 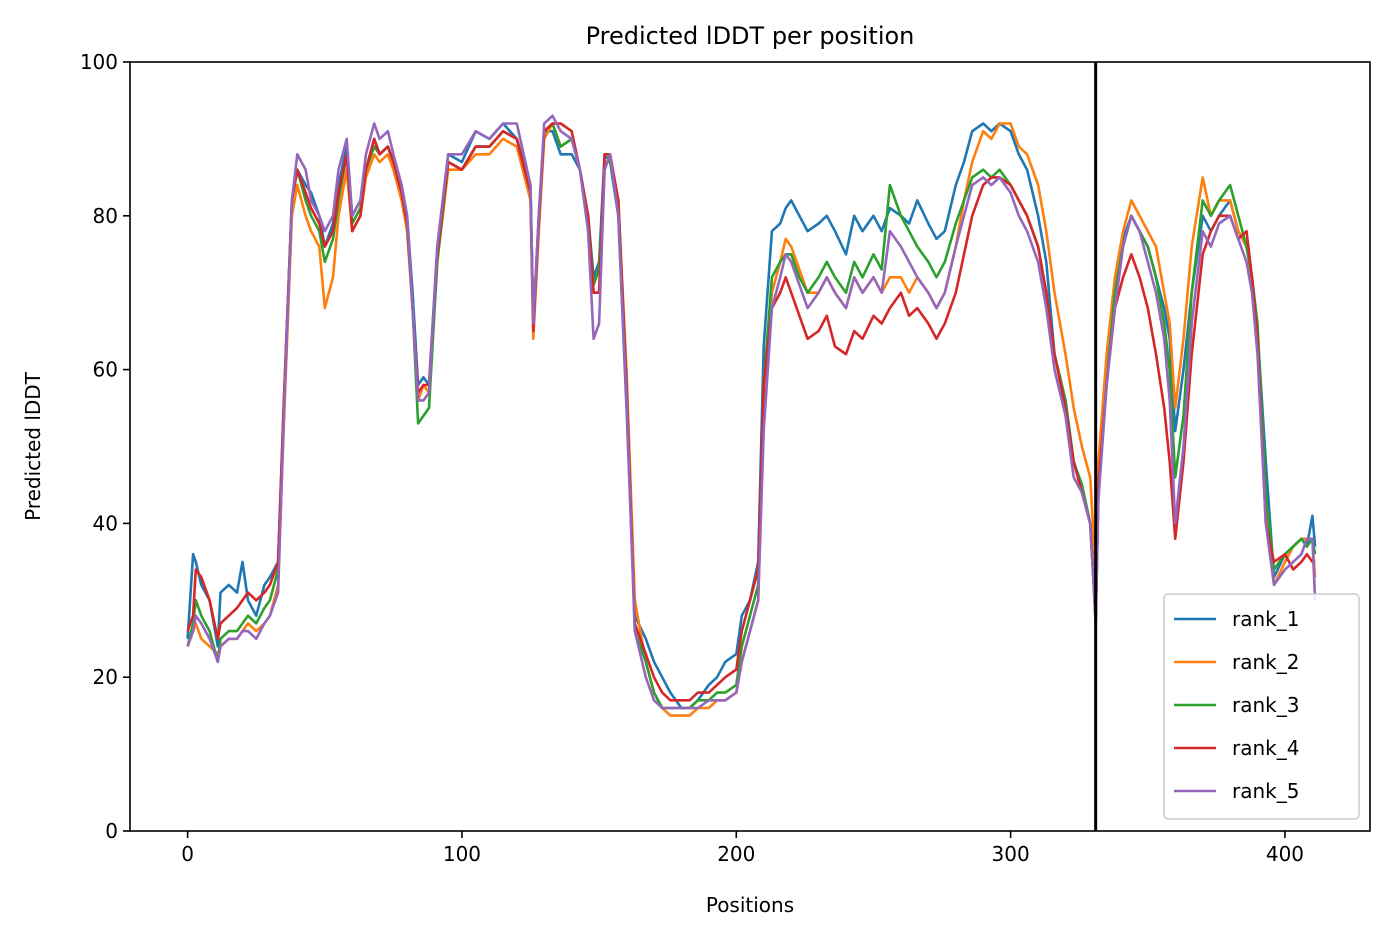 What do you see at coordinates (750, 36) in the screenshot?
I see `chart-title: Predicted lDDT per position` at bounding box center [750, 36].